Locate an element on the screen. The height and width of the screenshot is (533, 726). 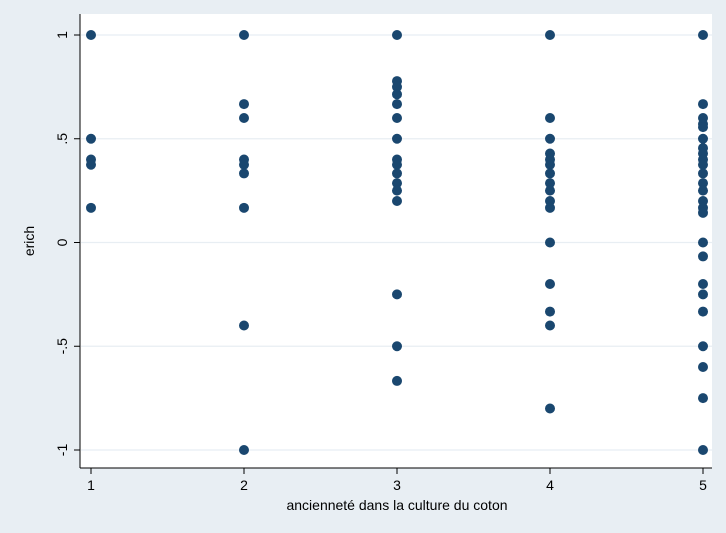
x-tick-label-0: 1 is located at coordinates (91, 485).